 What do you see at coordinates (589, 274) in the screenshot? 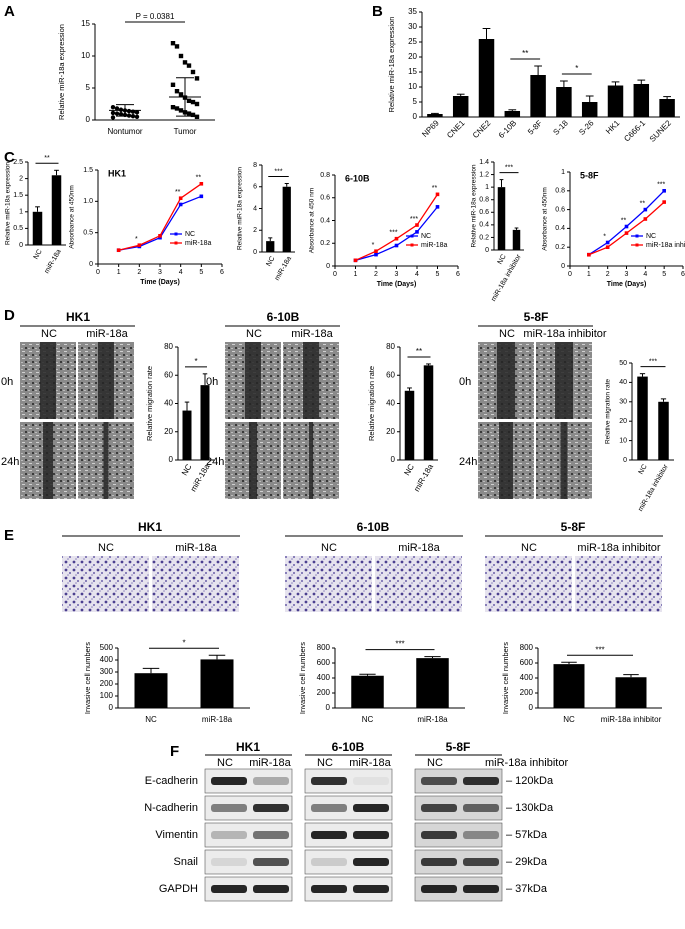
I see `x-tick-label: 1` at bounding box center [589, 274].